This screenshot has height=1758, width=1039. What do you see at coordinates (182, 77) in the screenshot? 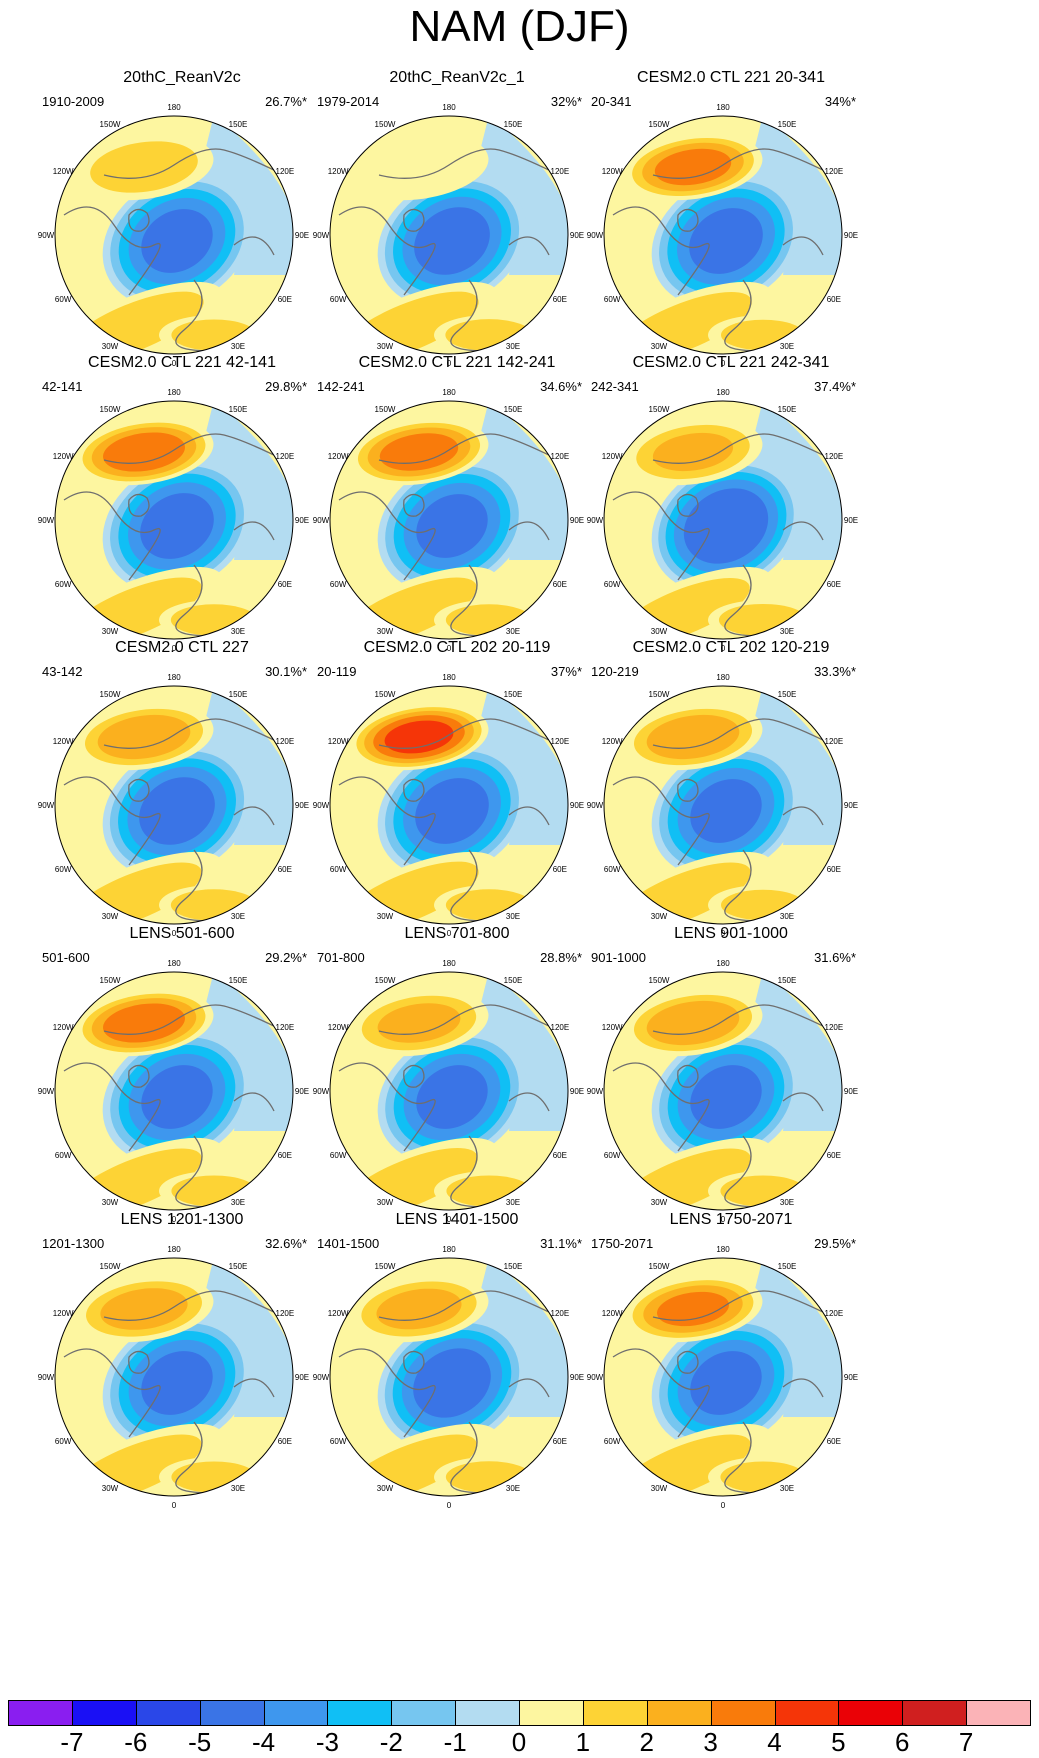
I see `panel-title: 20thC_ReanV2c` at bounding box center [182, 77].